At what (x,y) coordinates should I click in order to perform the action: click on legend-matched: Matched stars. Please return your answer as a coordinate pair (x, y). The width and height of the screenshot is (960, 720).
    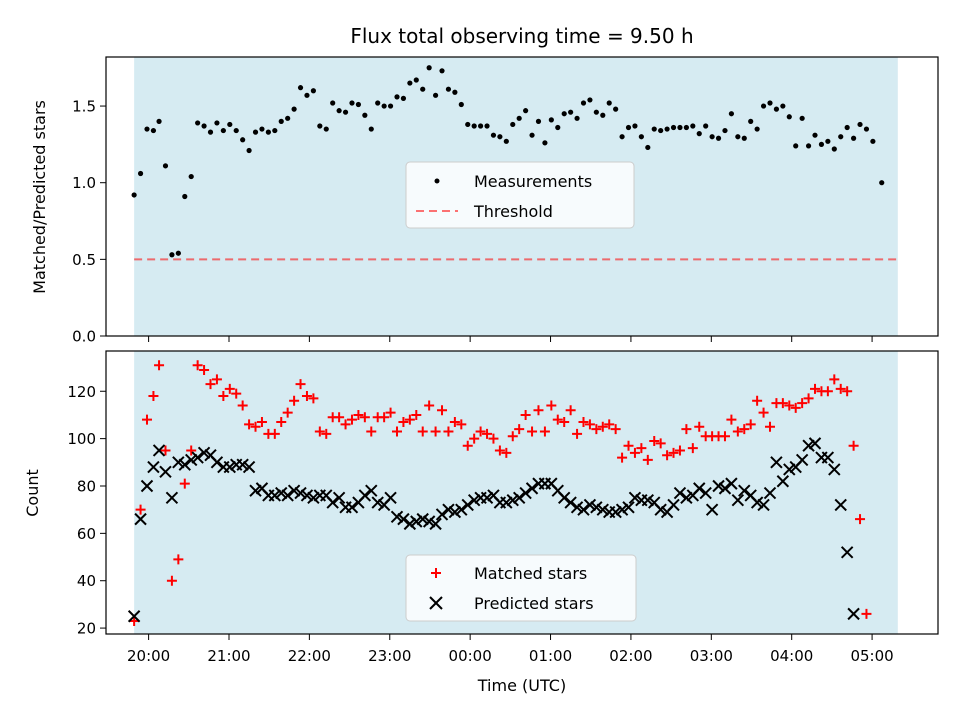
    Looking at the image, I should click on (530, 573).